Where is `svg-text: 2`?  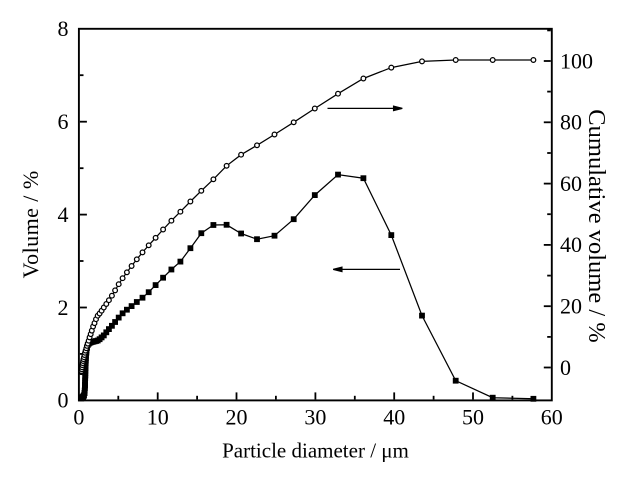
svg-text: 2 is located at coordinates (63, 307).